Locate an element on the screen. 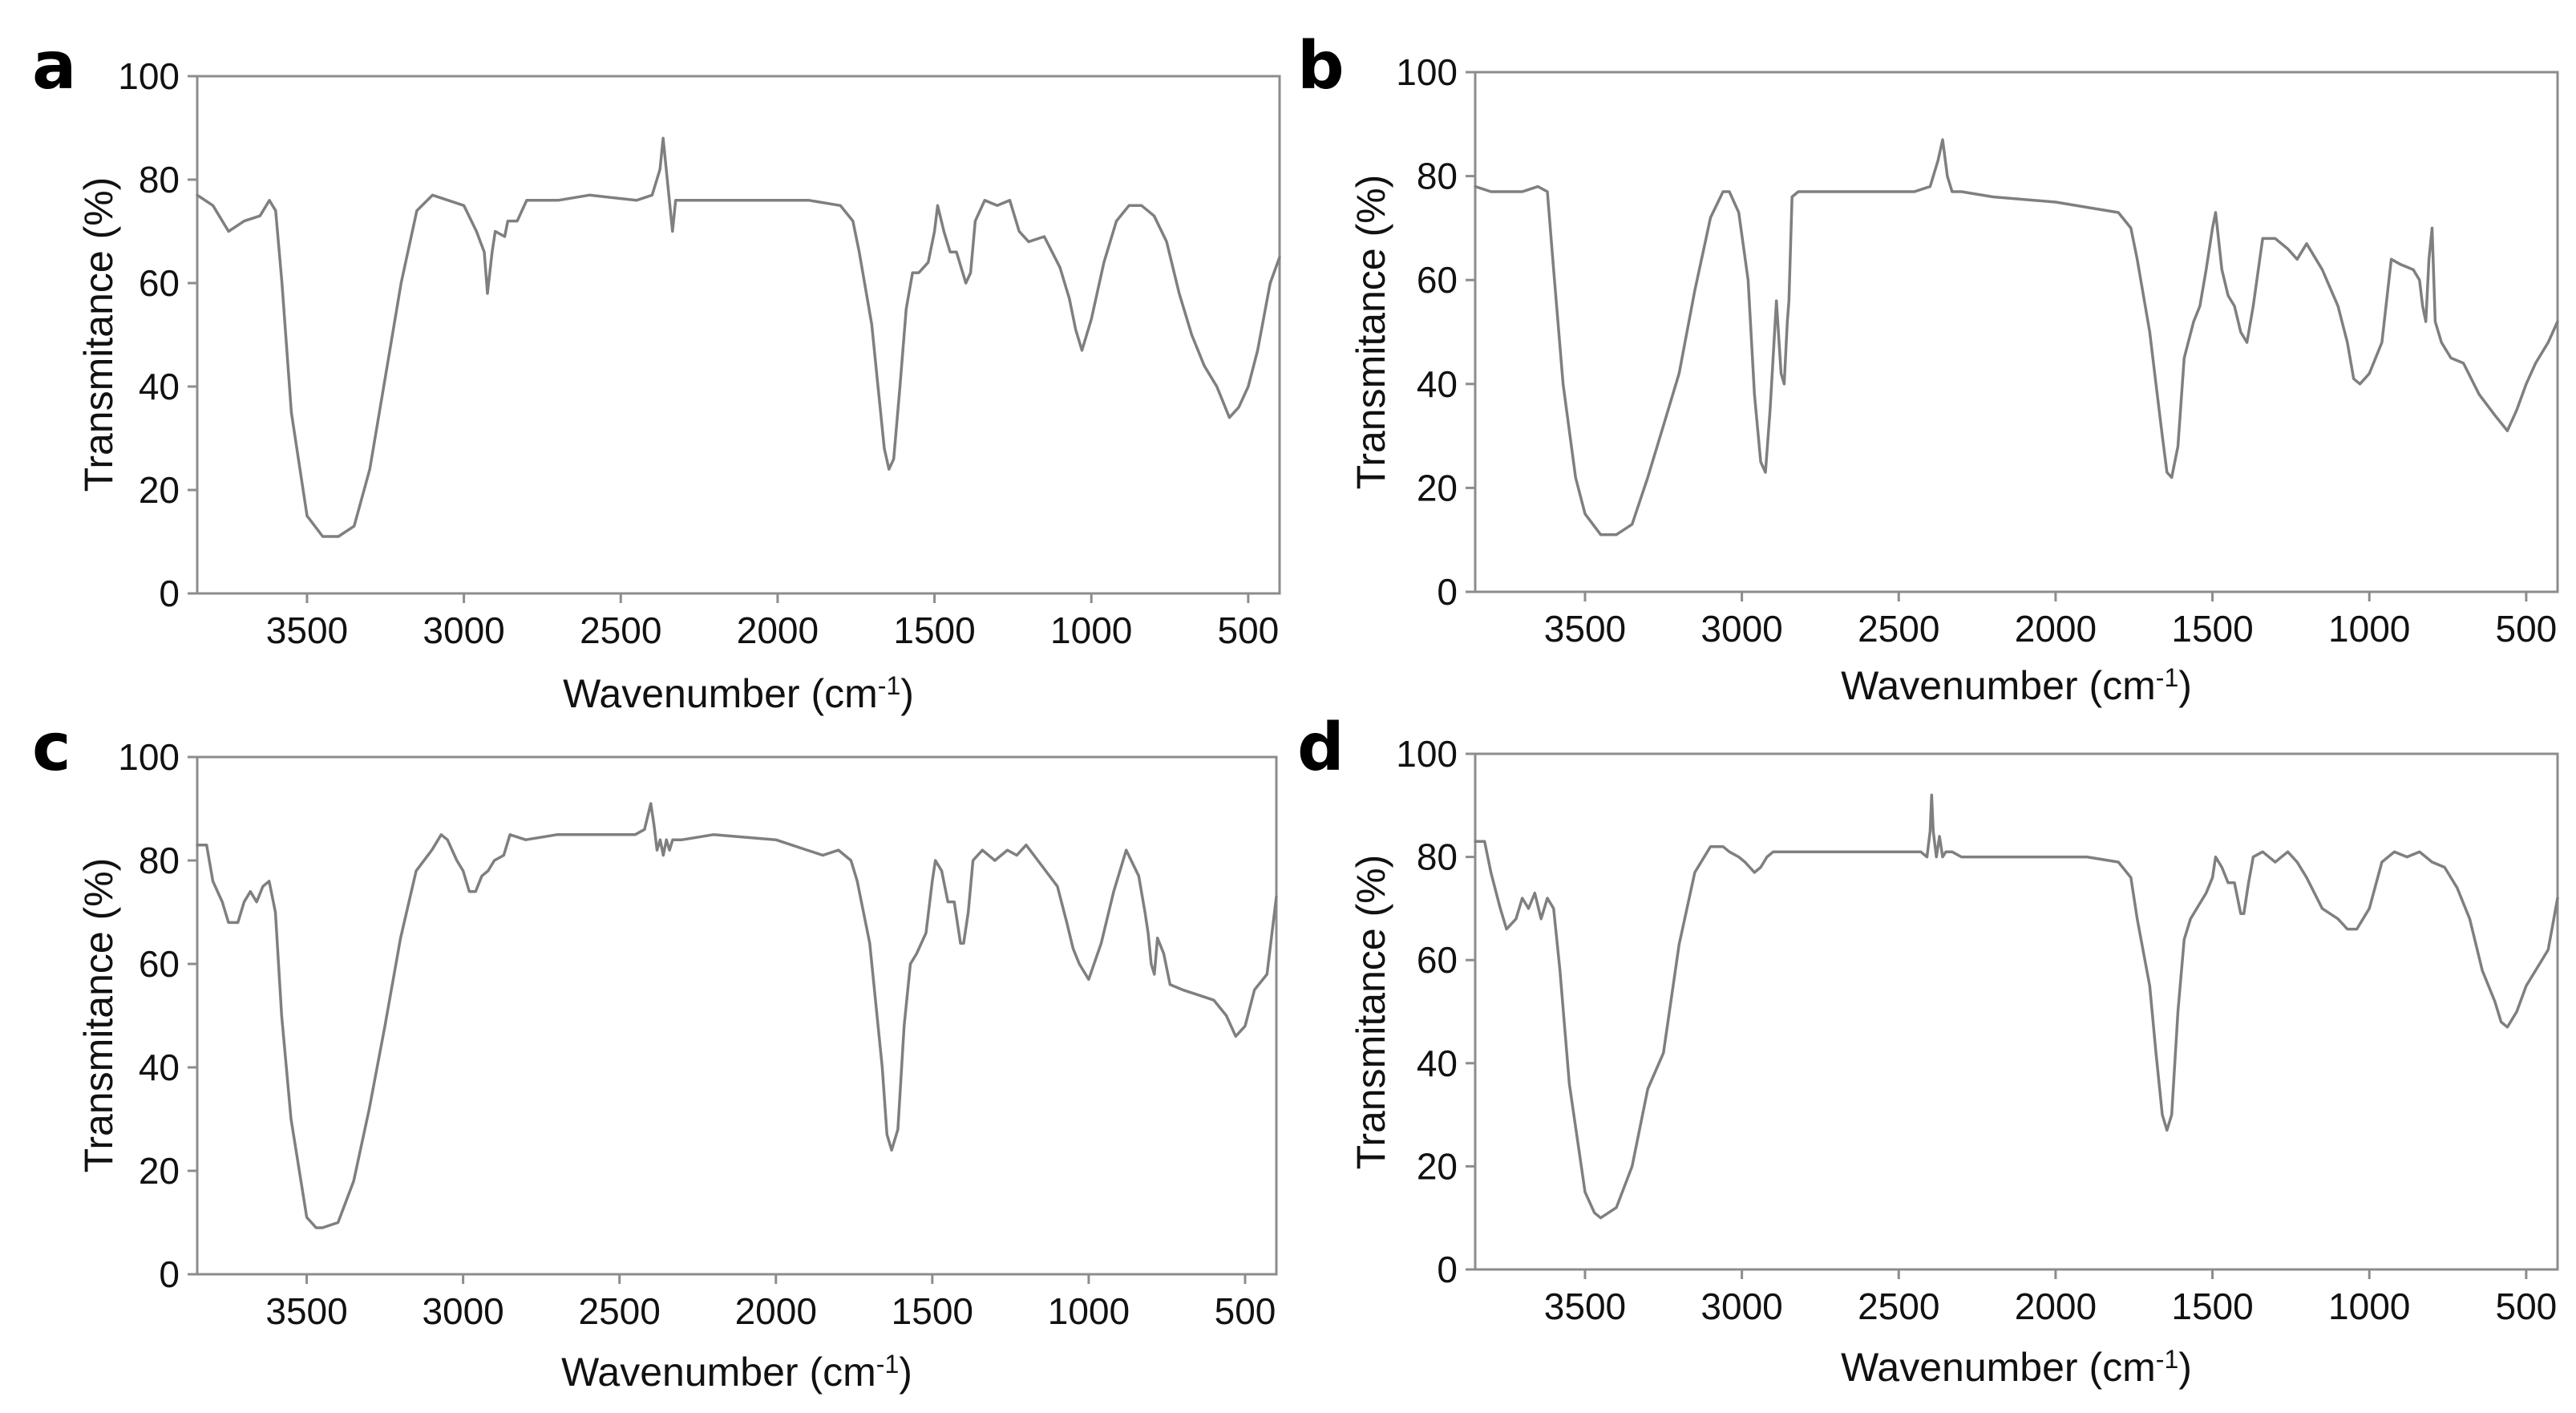 This screenshot has width=2576, height=1413. panel-a-x-axis-title-close: ) is located at coordinates (907, 694).